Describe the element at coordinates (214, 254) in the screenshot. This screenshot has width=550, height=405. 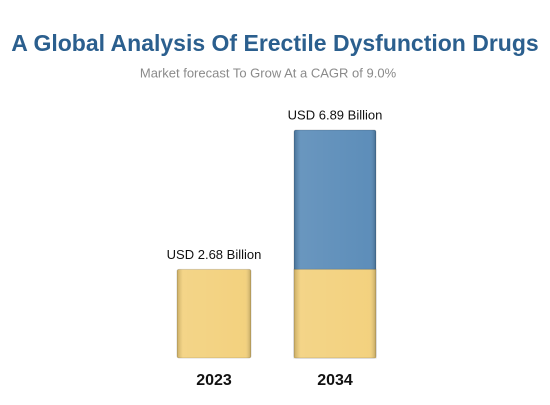
I see `value-label: USD 2.68 Billion` at that location.